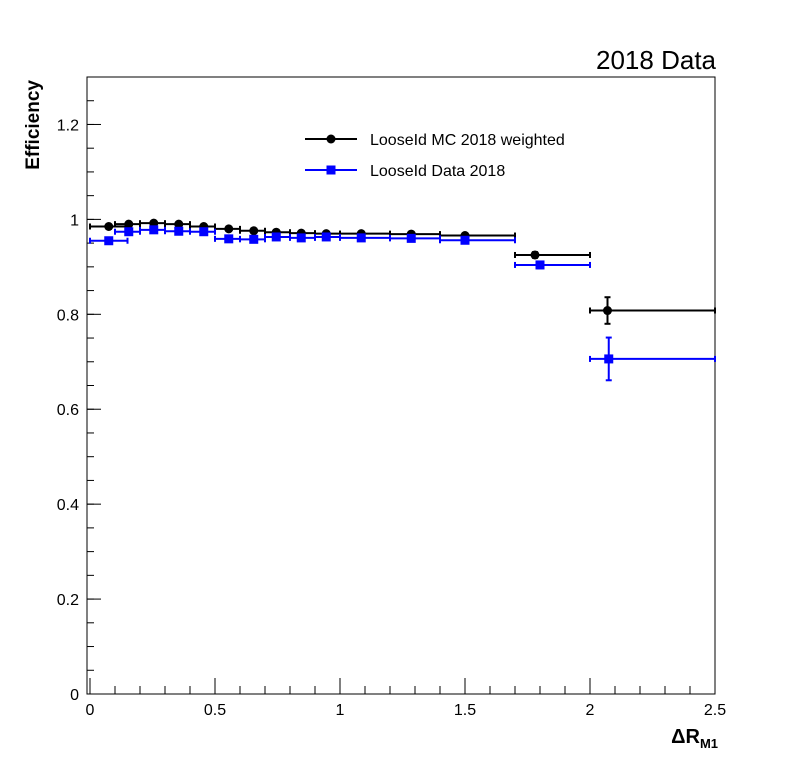  I want to click on legend-entry-mc: LooseId MC 2018 weighted, so click(435, 140).